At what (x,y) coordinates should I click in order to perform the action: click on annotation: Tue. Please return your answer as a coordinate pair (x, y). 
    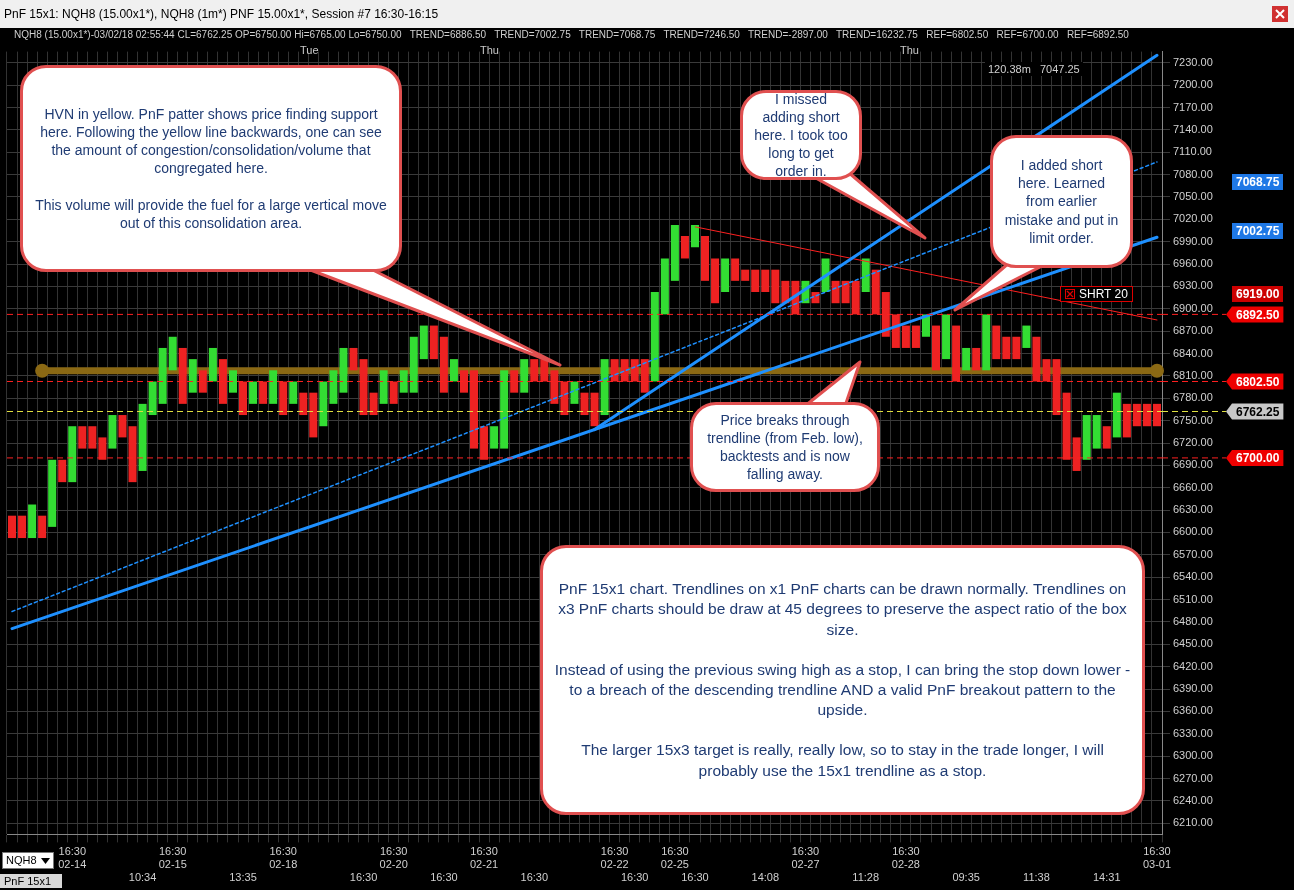
    Looking at the image, I should click on (309, 50).